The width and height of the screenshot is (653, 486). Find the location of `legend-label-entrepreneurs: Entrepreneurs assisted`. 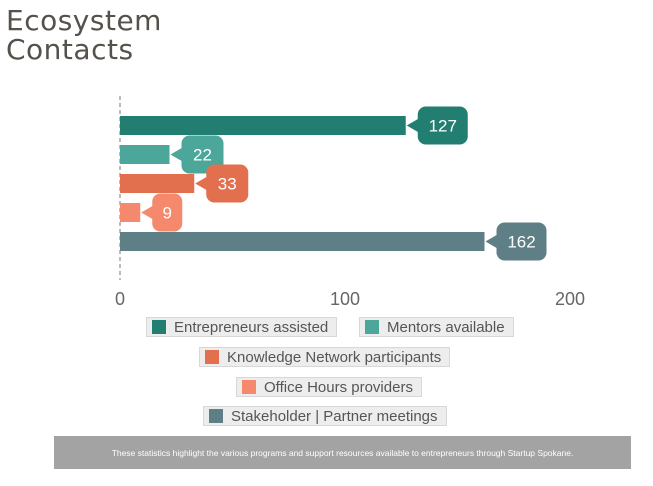

legend-label-entrepreneurs: Entrepreneurs assisted is located at coordinates (251, 327).